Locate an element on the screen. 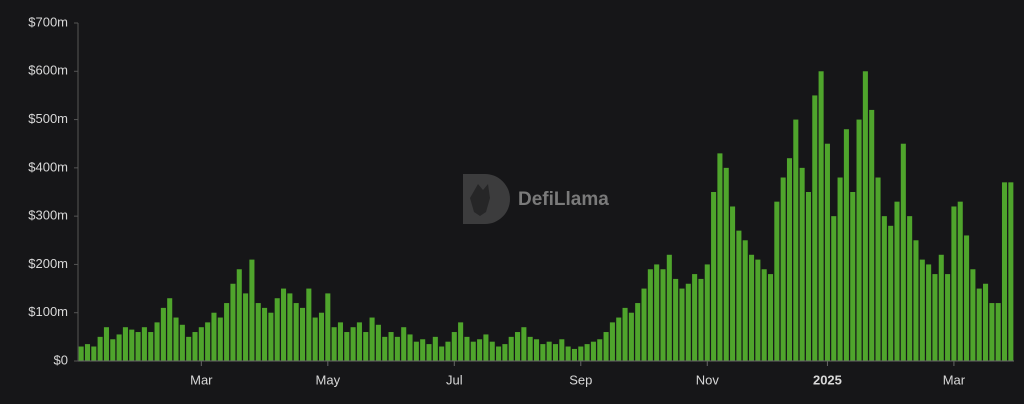  x-tick-label: May is located at coordinates (328, 379).